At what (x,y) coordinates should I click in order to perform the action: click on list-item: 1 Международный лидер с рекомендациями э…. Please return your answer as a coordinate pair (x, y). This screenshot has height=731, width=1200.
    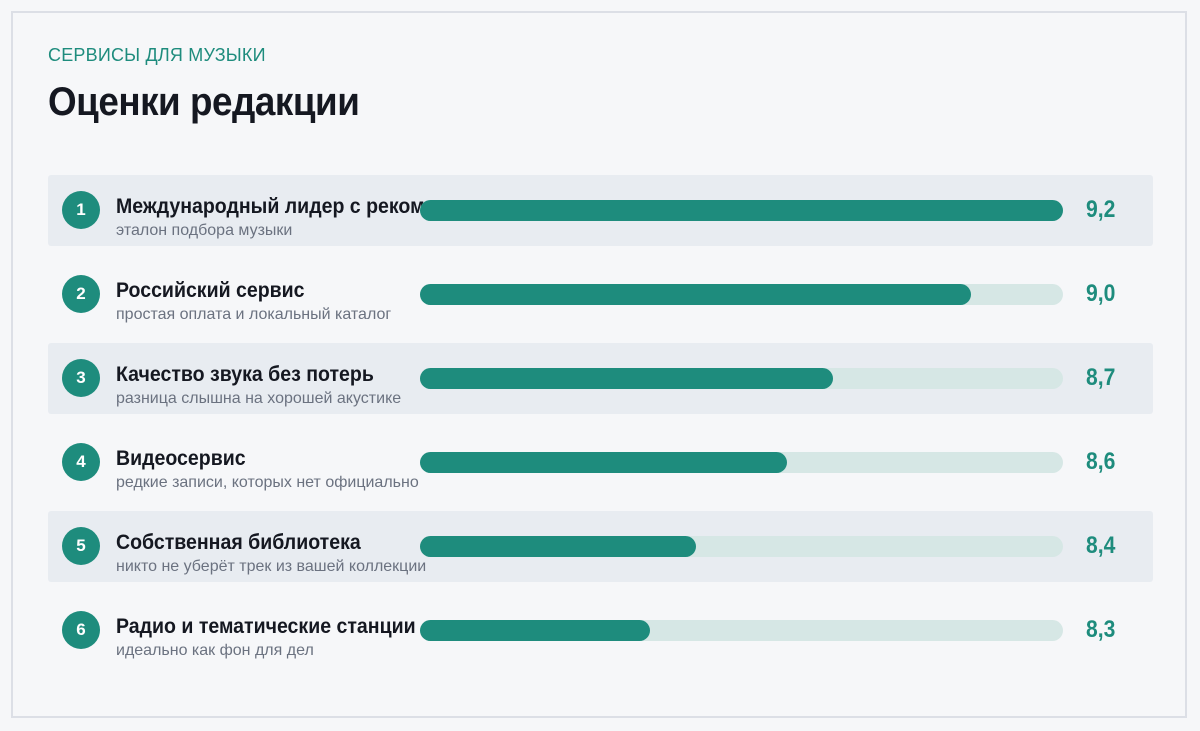
    Looking at the image, I should click on (600, 210).